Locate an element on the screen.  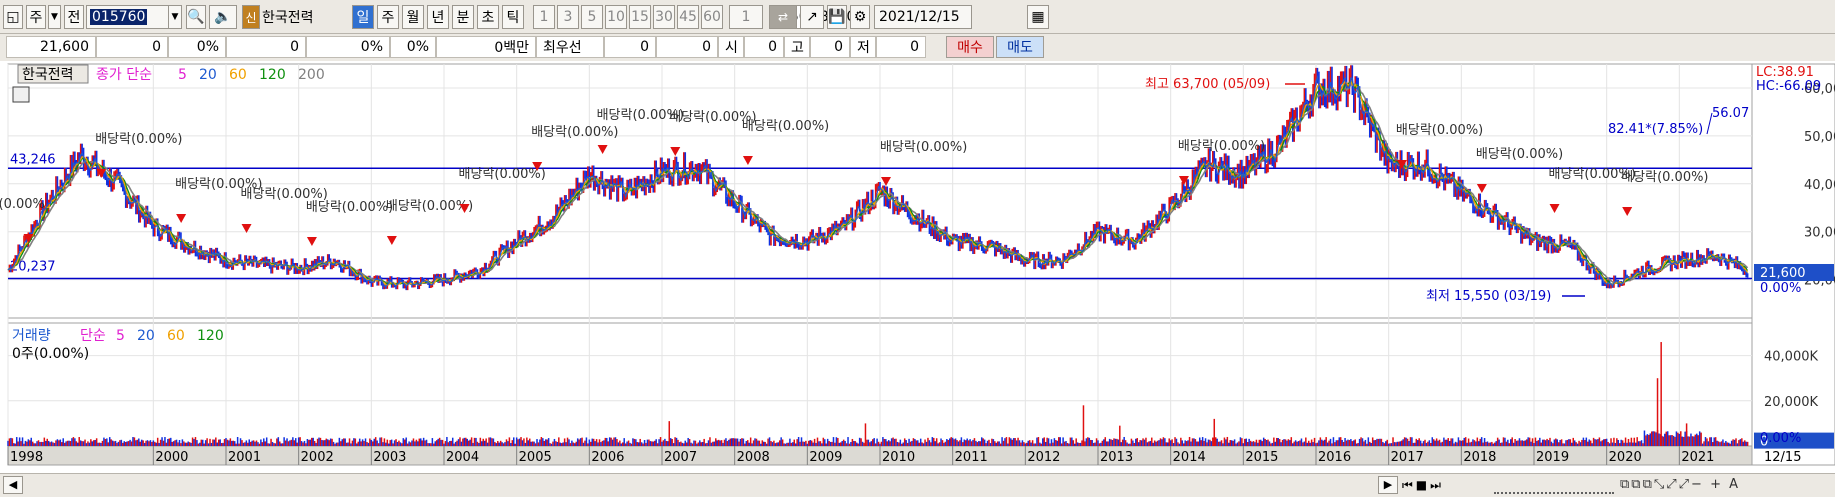
x-tick-label: 2004 is located at coordinates (462, 457).